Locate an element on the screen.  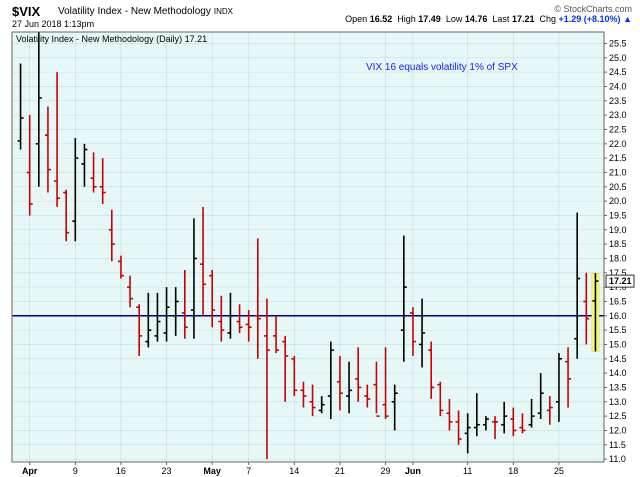
y-tick-label: 17.5 is located at coordinates (618, 273).